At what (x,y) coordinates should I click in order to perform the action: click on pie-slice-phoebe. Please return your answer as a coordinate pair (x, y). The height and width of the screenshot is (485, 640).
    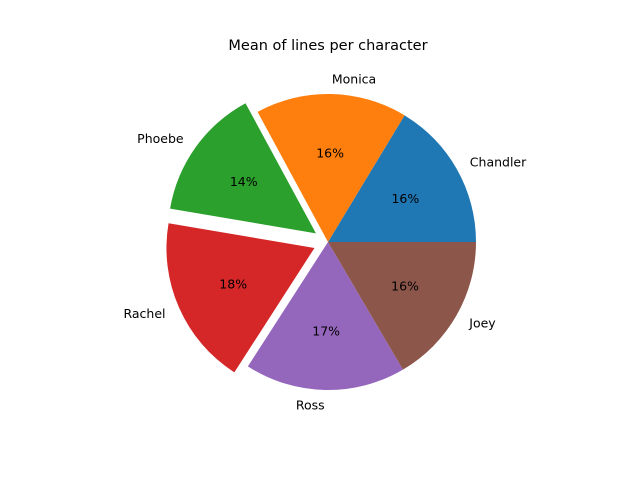
    Looking at the image, I should click on (243, 168).